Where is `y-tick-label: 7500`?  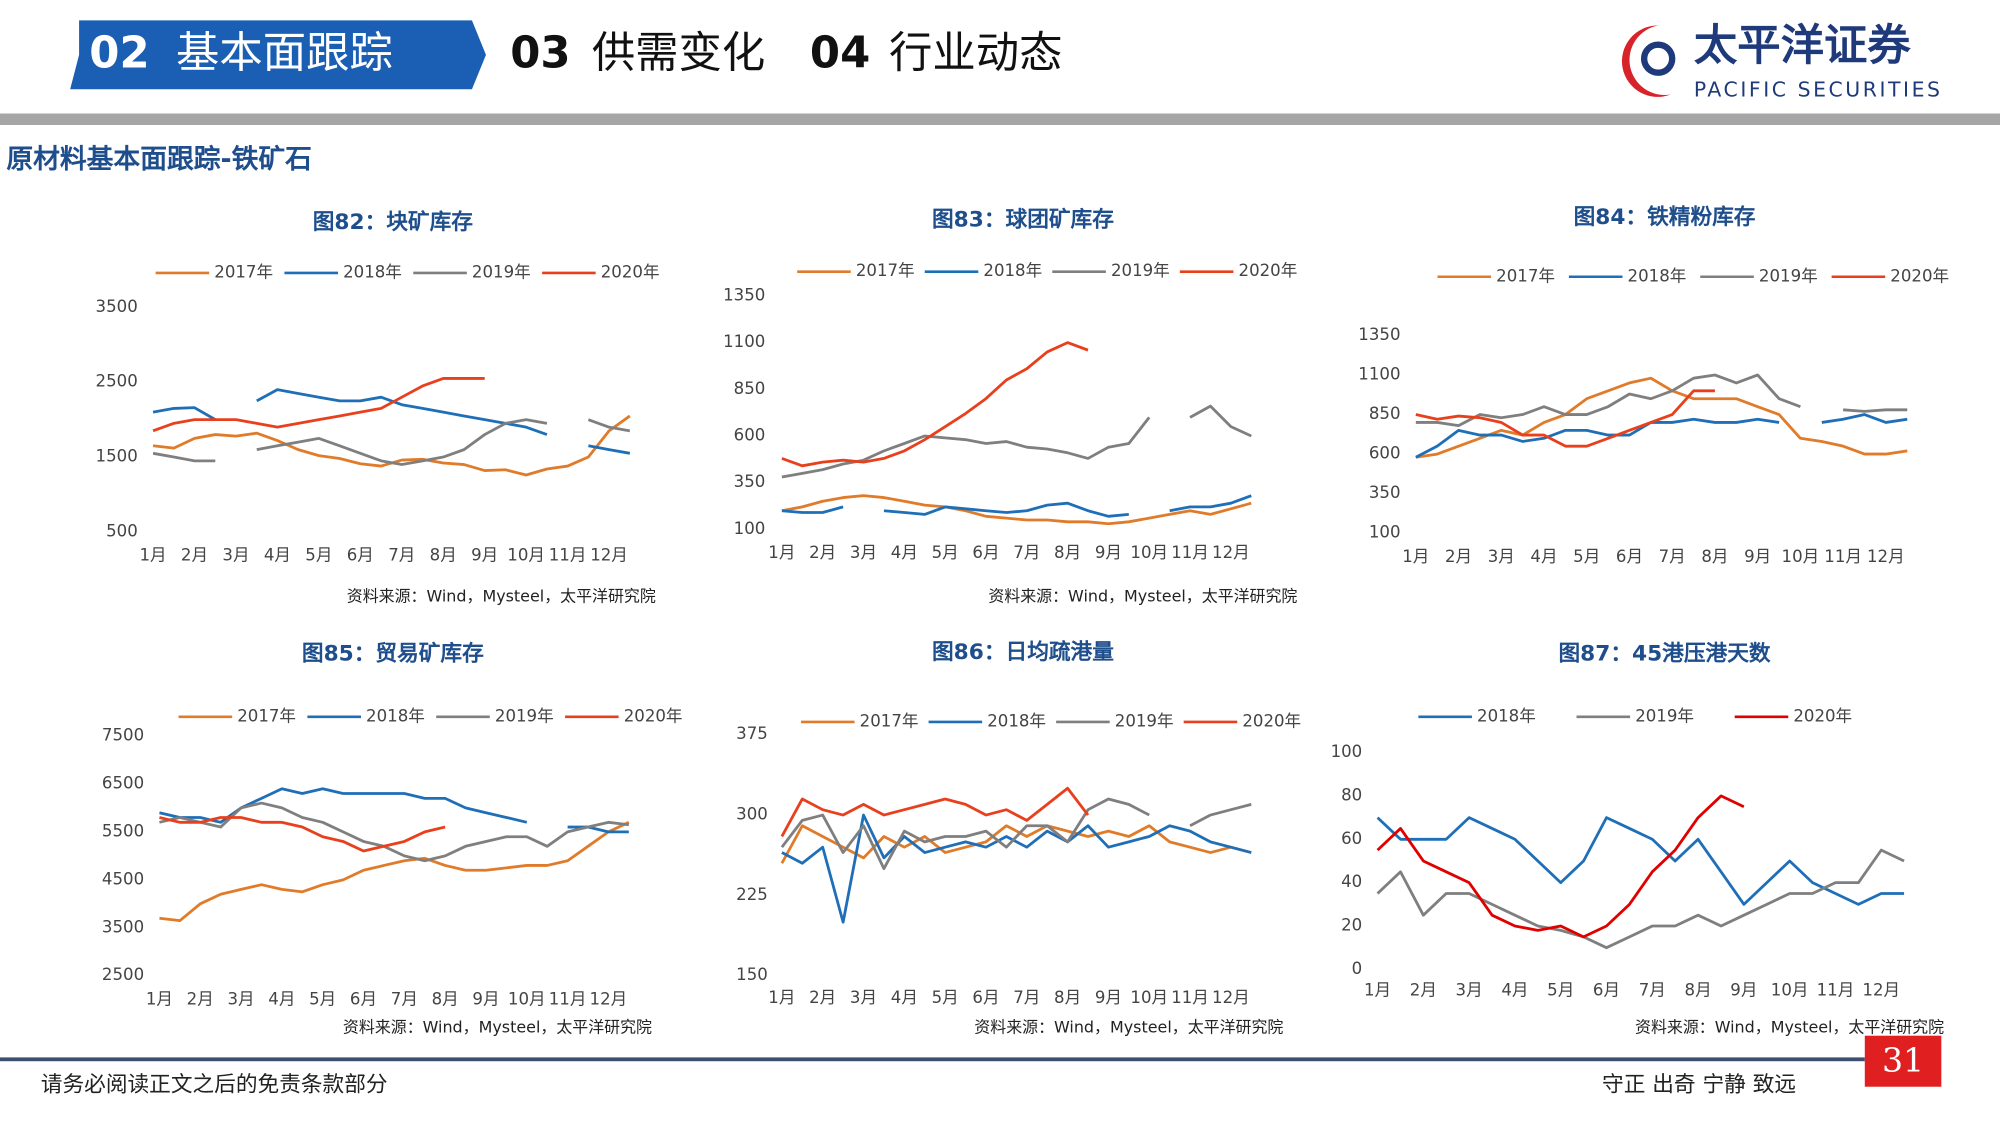 y-tick-label: 7500 is located at coordinates (123, 734).